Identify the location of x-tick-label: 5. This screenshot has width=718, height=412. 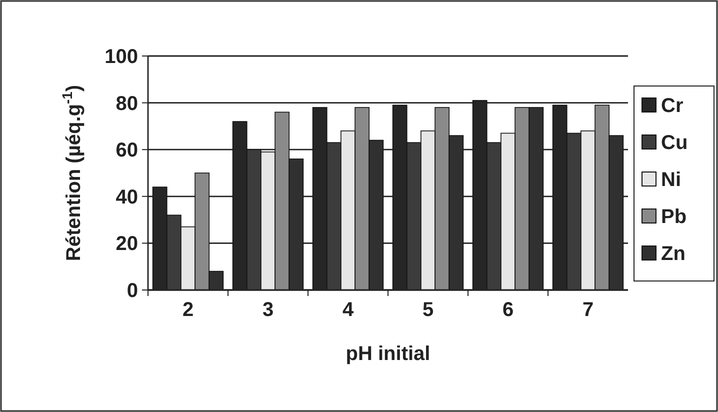
(428, 310).